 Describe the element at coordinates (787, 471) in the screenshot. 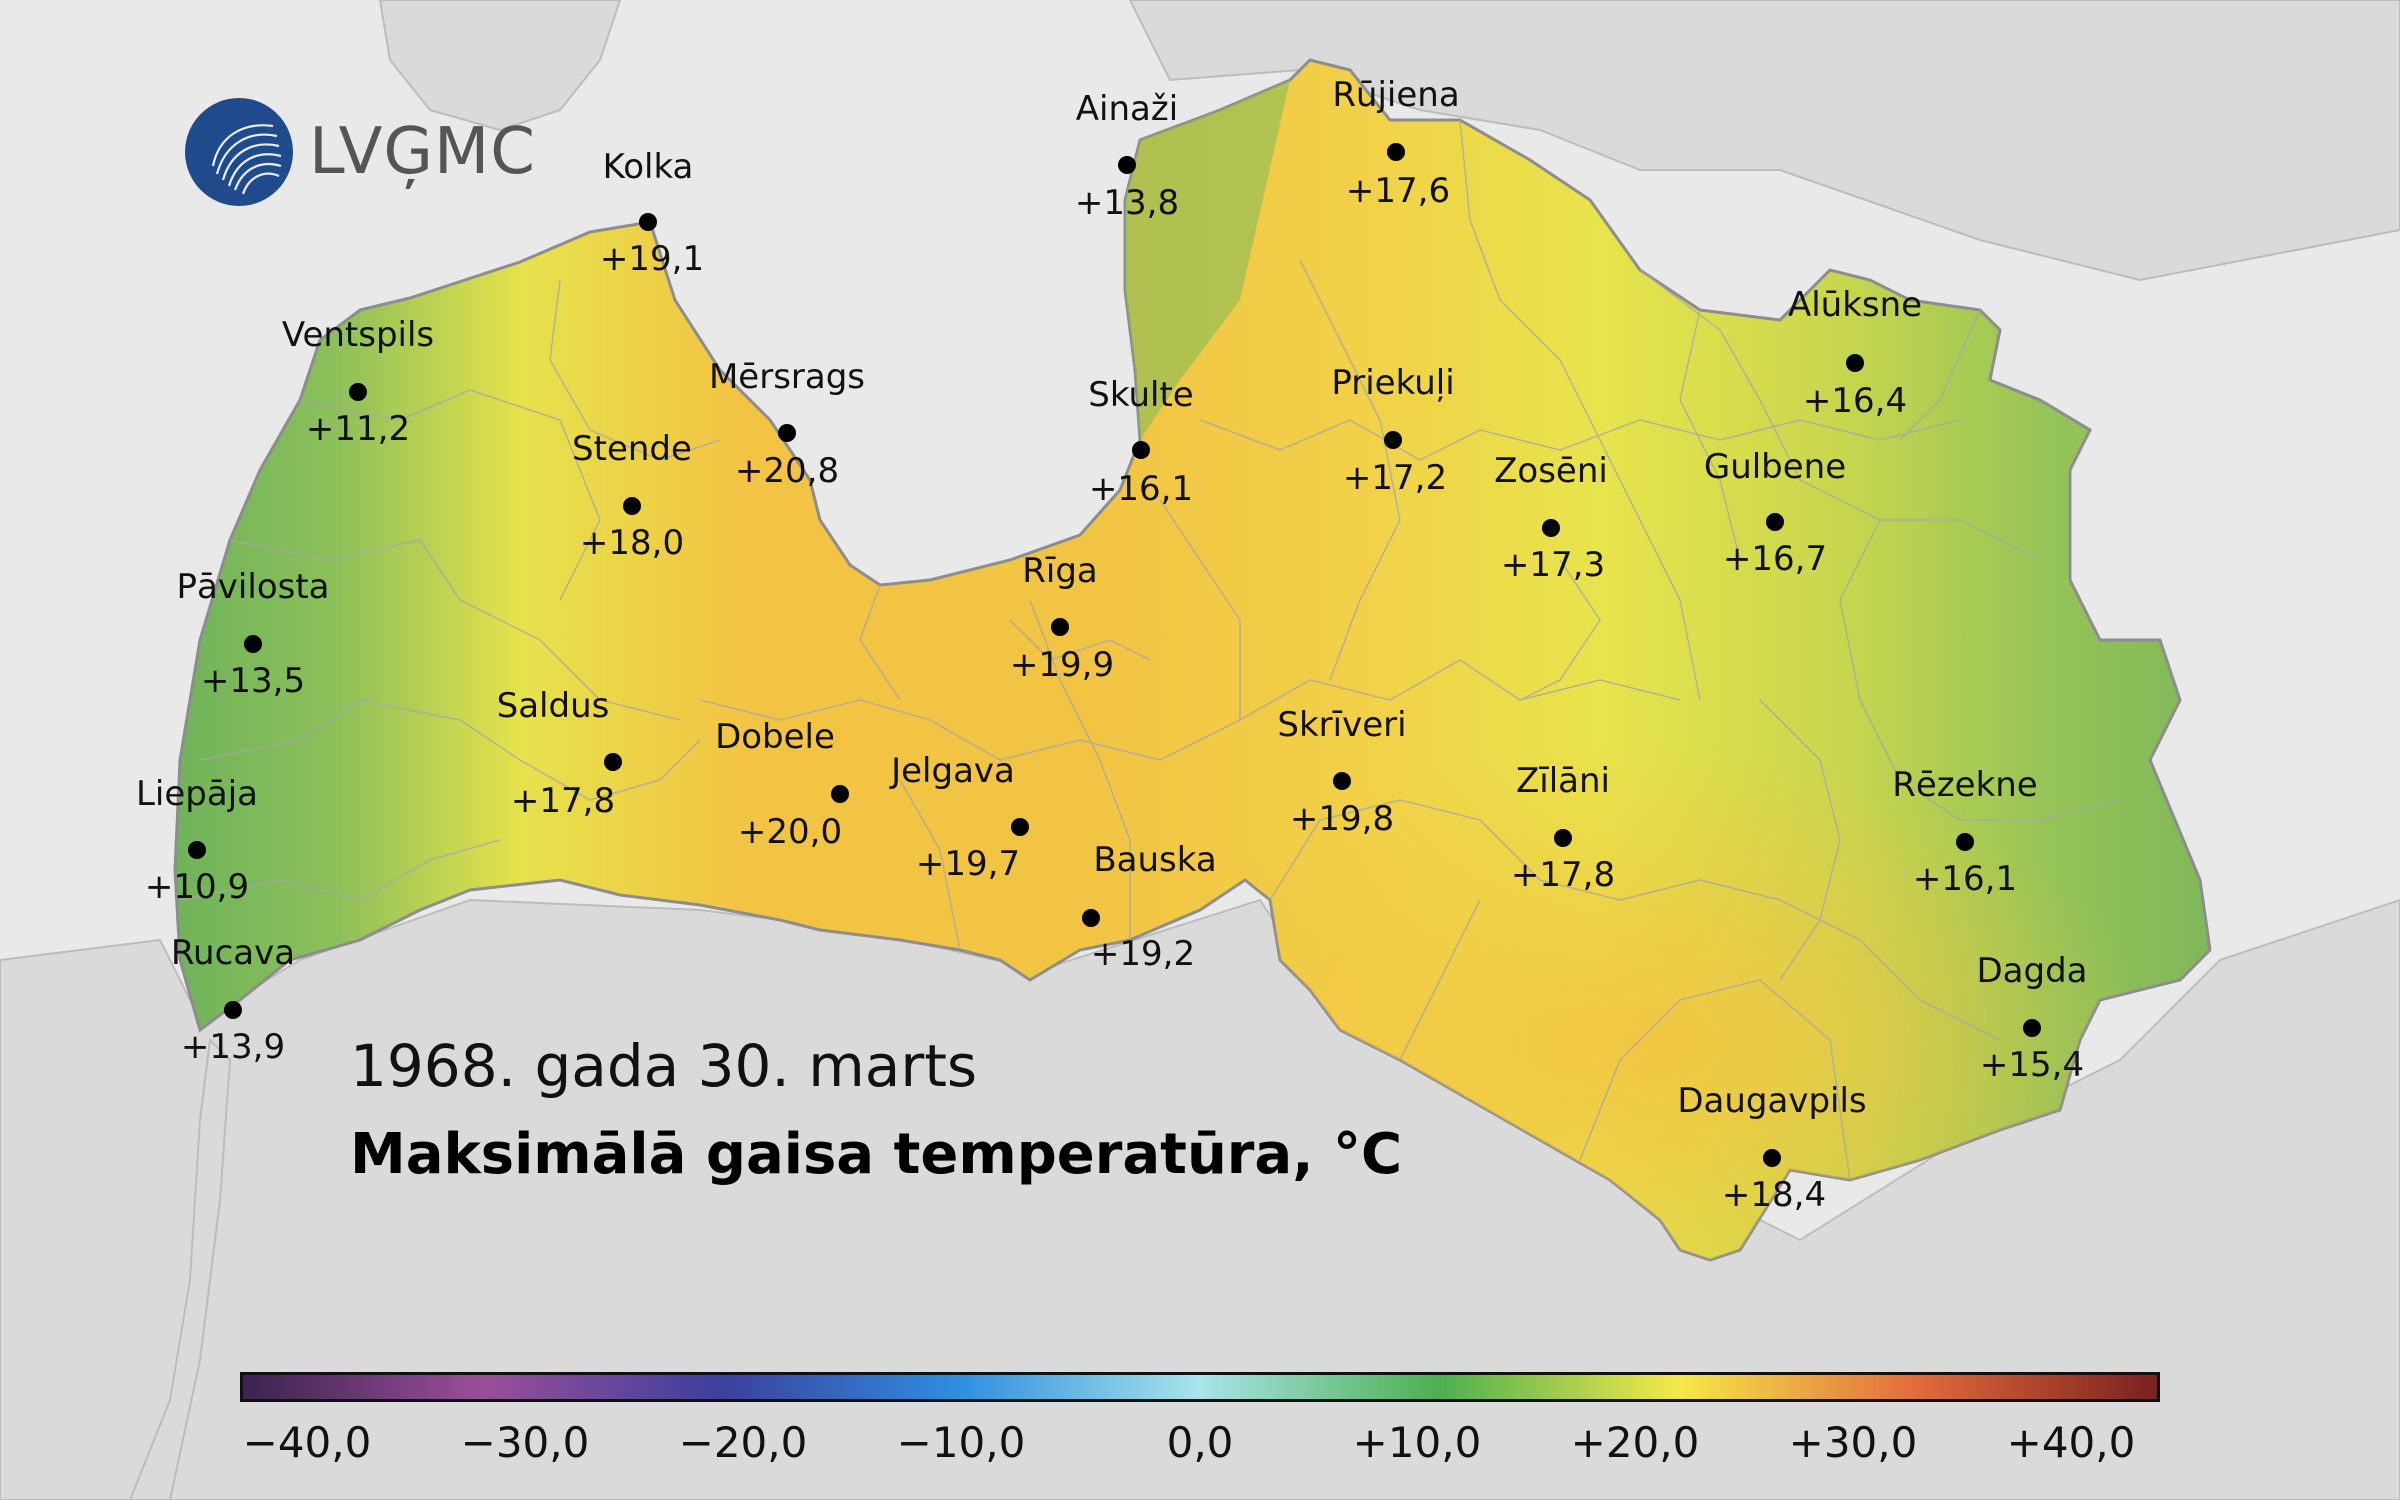

I see `station-value: +20,8` at that location.